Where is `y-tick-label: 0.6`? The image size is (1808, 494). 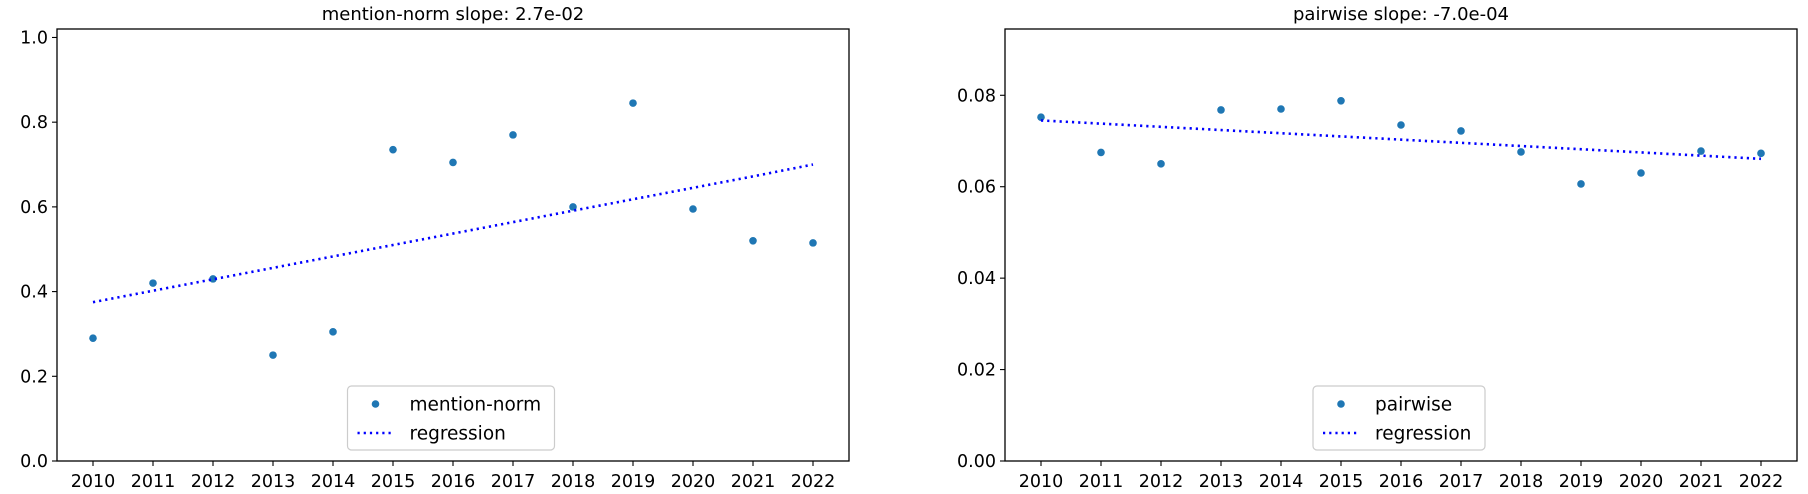 y-tick-label: 0.6 is located at coordinates (34, 208).